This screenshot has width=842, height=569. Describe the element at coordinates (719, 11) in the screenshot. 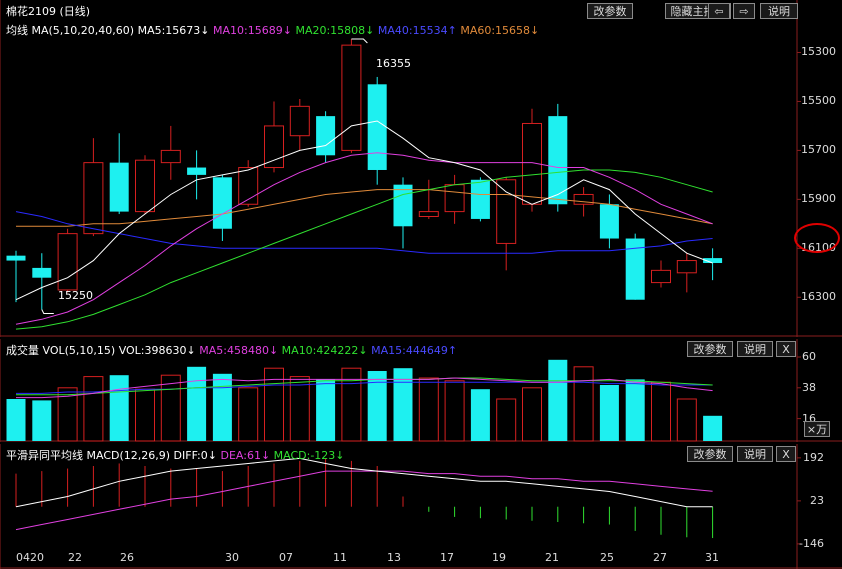

I see `arrow-left-icon: ⇦` at that location.